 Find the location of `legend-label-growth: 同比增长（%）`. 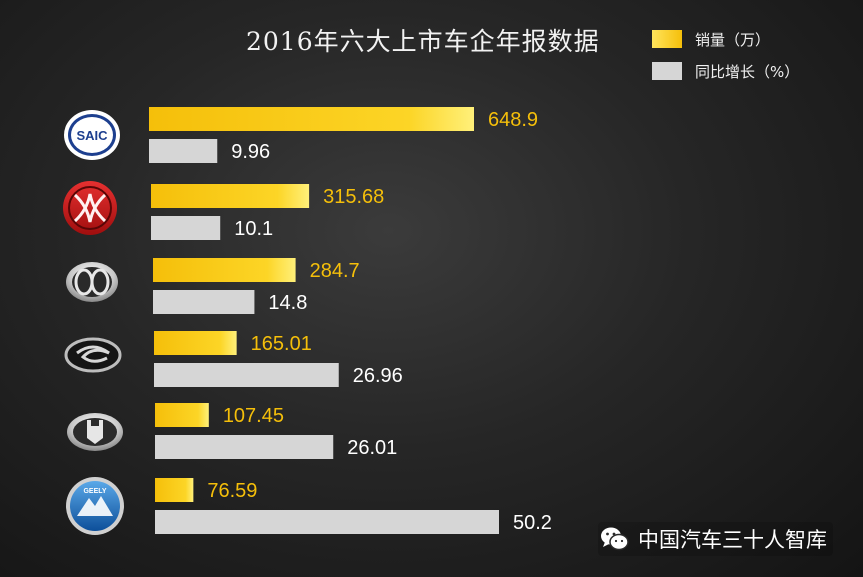

legend-label-growth: 同比增长（%） is located at coordinates (747, 71).